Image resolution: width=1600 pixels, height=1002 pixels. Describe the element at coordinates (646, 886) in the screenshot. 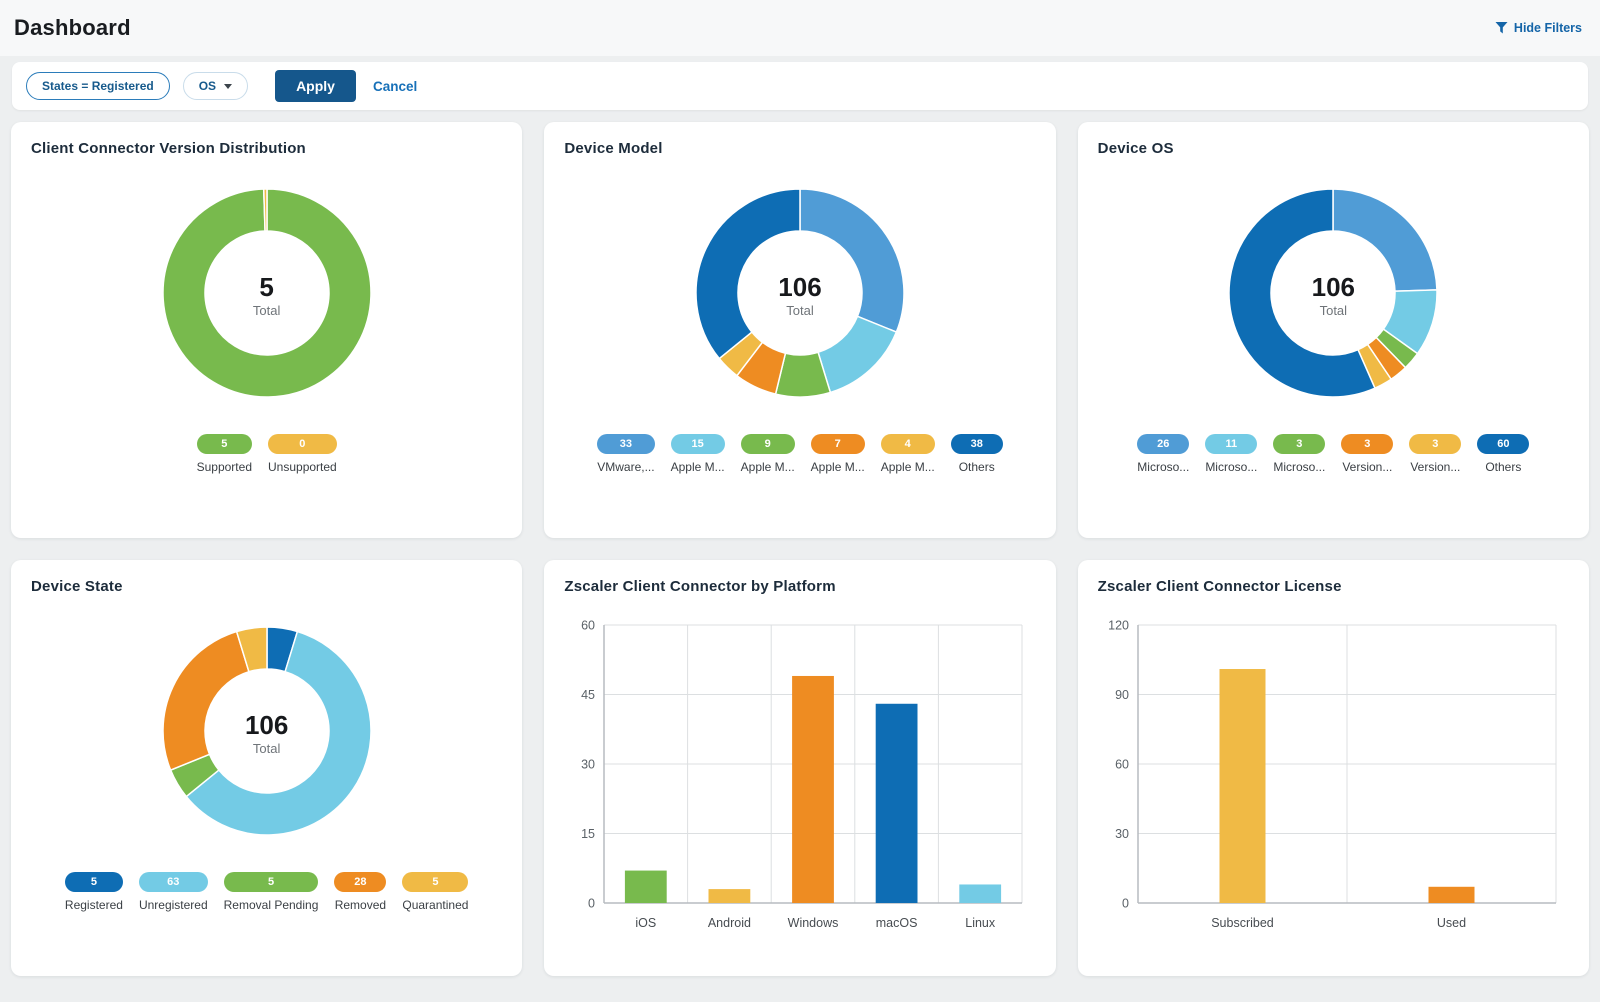

I see `bar-ios` at that location.